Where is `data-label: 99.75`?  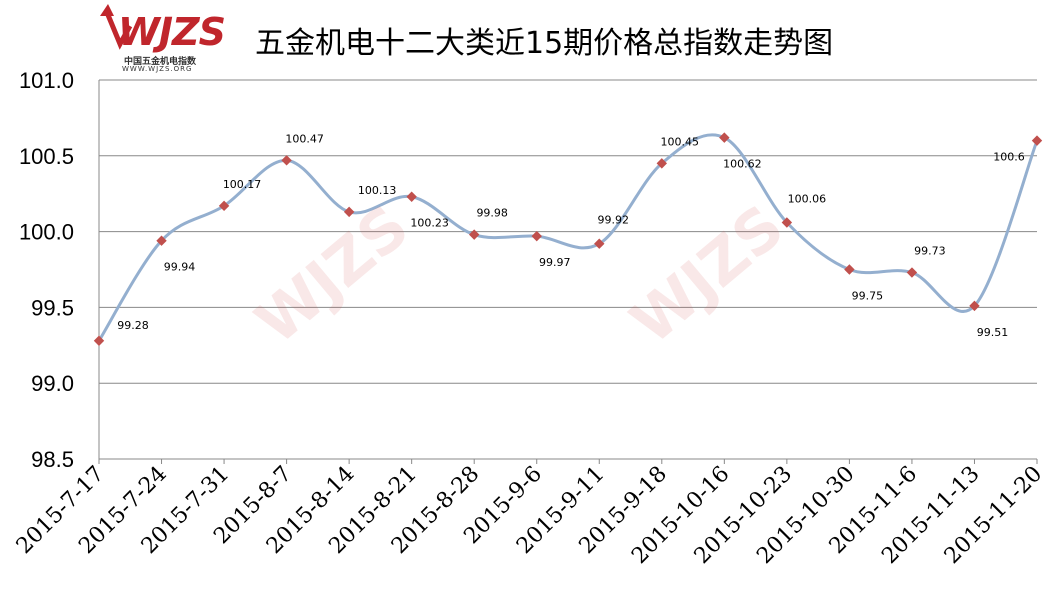 data-label: 99.75 is located at coordinates (868, 296).